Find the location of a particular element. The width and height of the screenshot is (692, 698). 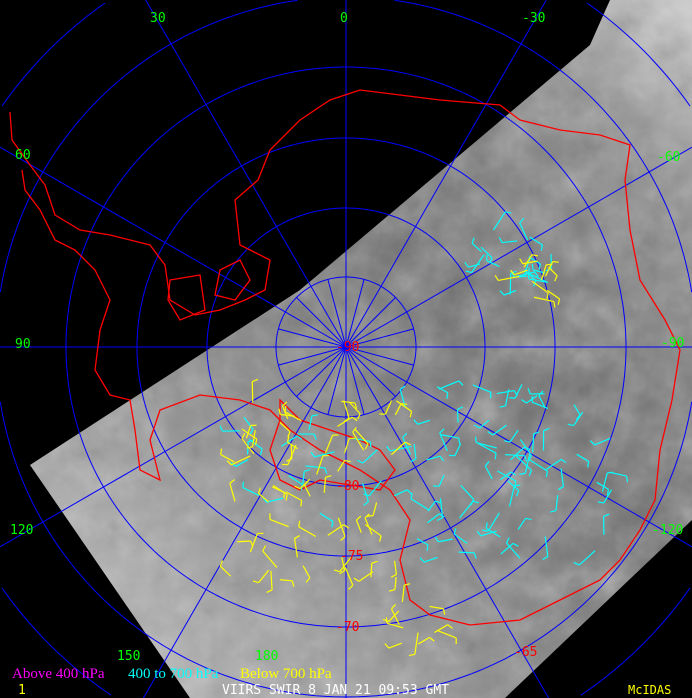

mcidas-brand: McIDAS is located at coordinates (650, 690).